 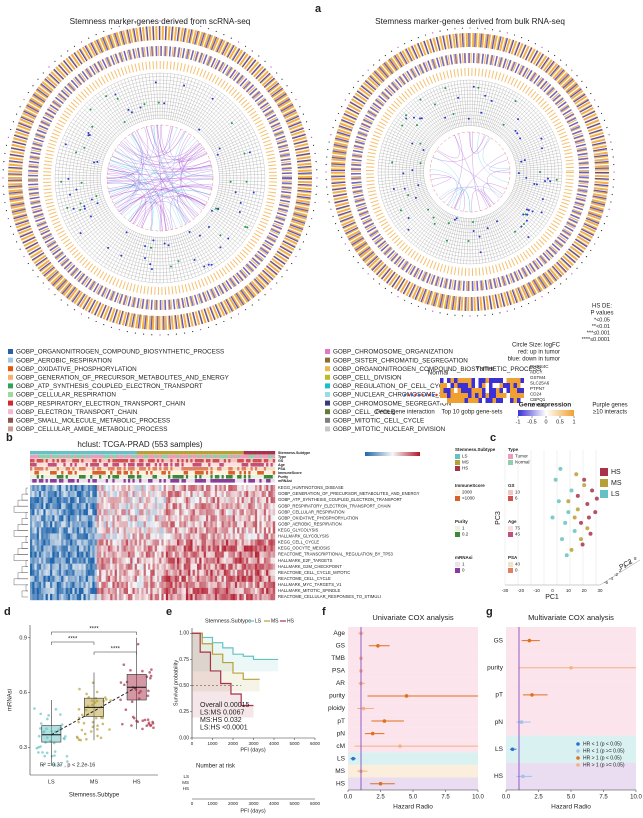 What do you see at coordinates (392, 454) in the screenshot?
I see `heat-colorbar` at bounding box center [392, 454].